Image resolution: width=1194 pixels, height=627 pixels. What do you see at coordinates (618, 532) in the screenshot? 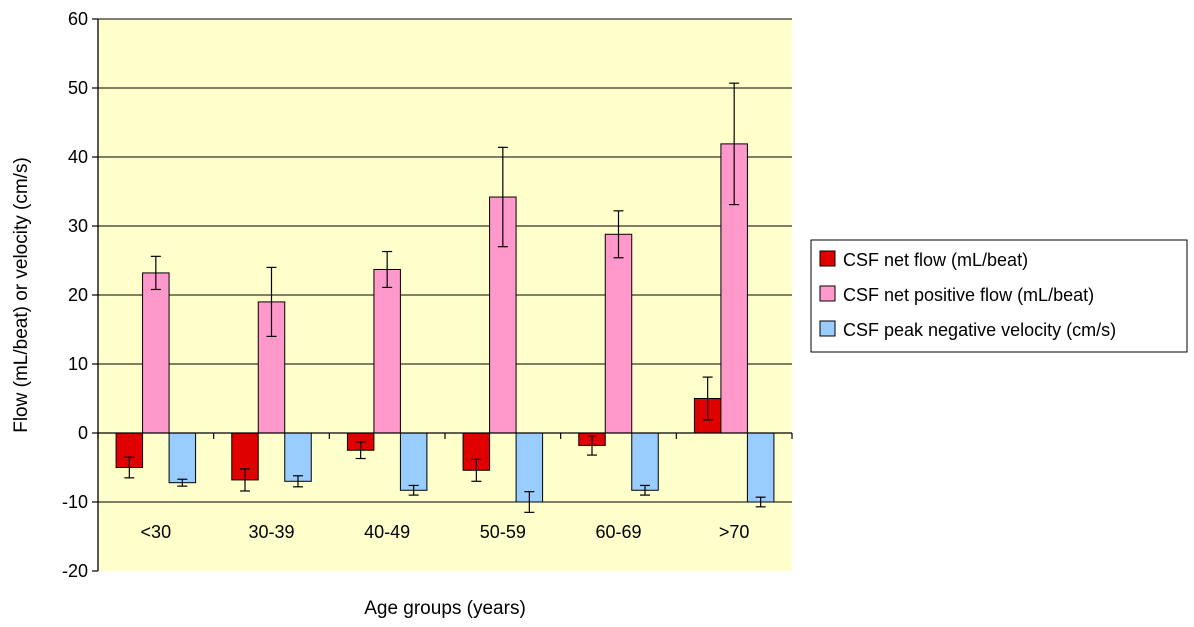
I see `x-tick-label: 60-69` at bounding box center [618, 532].